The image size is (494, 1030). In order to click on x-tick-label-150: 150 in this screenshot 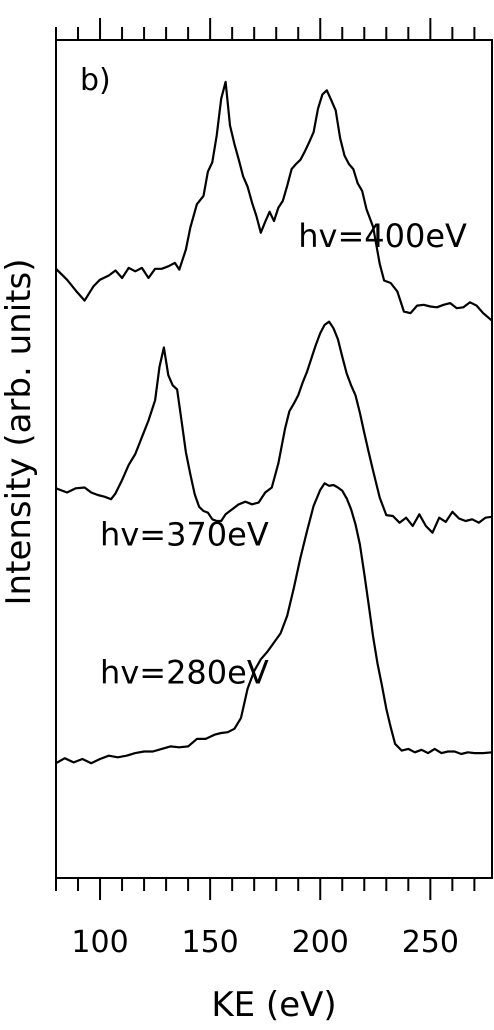, I will do `click(210, 942)`.